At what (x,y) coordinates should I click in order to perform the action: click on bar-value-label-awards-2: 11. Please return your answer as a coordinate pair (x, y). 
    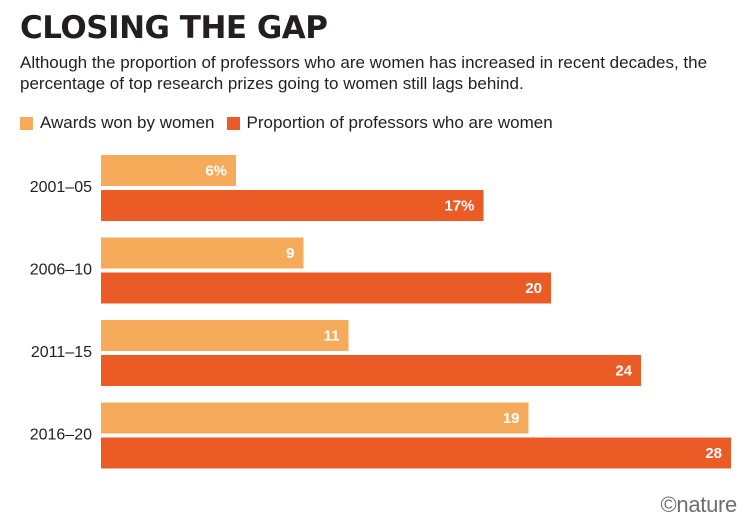
    Looking at the image, I should click on (332, 336).